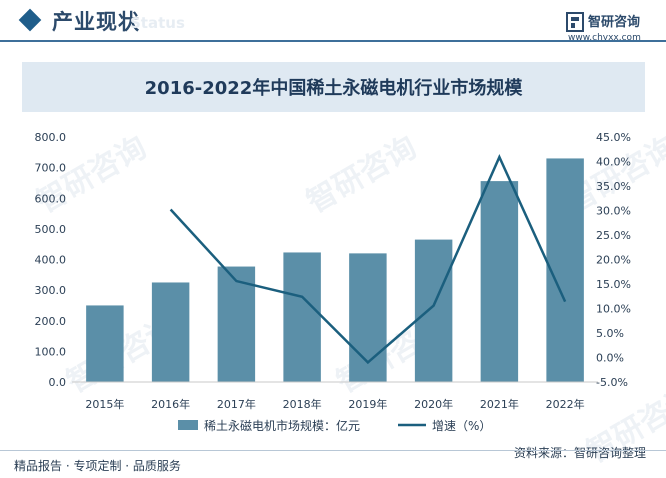  Describe the element at coordinates (565, 404) in the screenshot. I see `x-tick-label: 2022年` at that location.